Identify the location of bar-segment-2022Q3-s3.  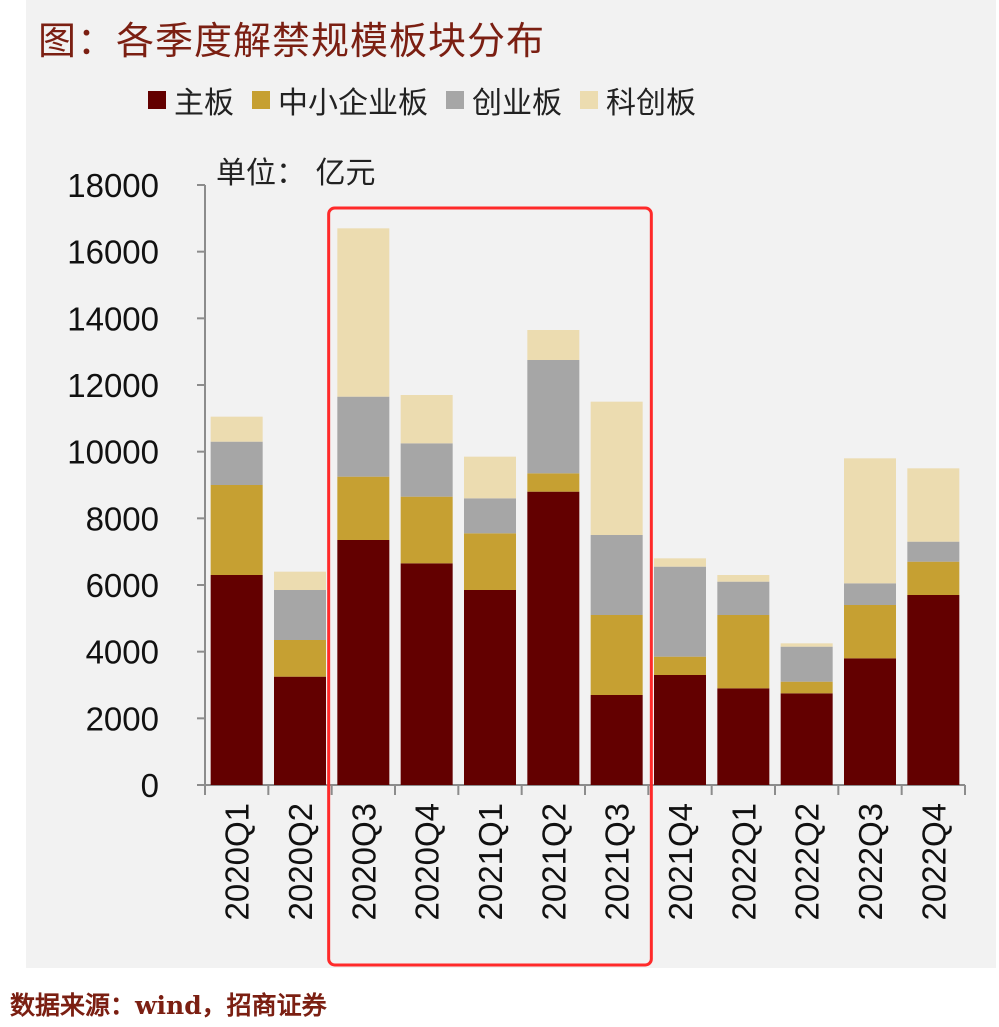
(870, 521).